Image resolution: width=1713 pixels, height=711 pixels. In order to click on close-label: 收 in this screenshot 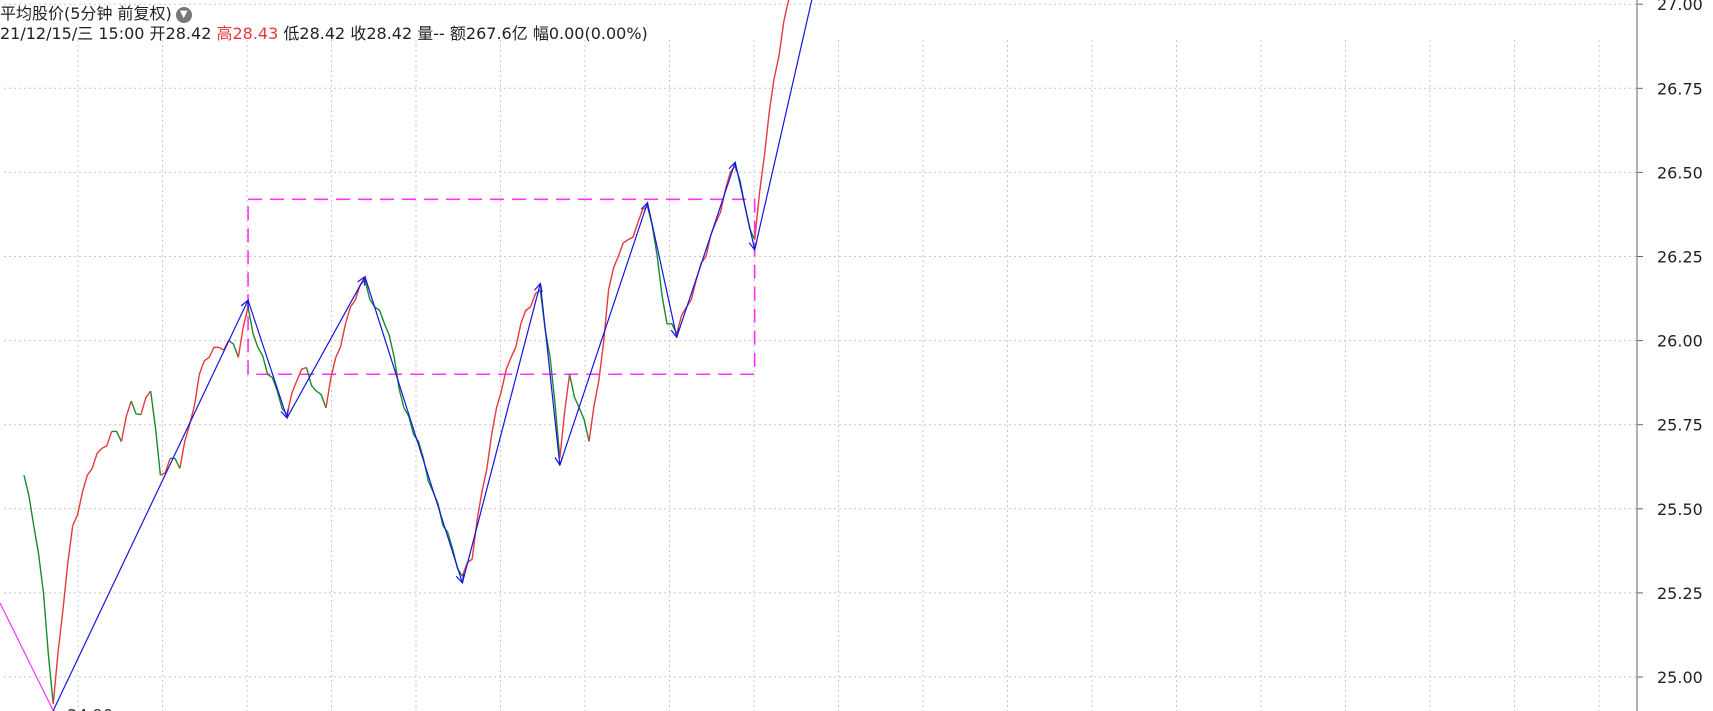, I will do `click(358, 33)`.